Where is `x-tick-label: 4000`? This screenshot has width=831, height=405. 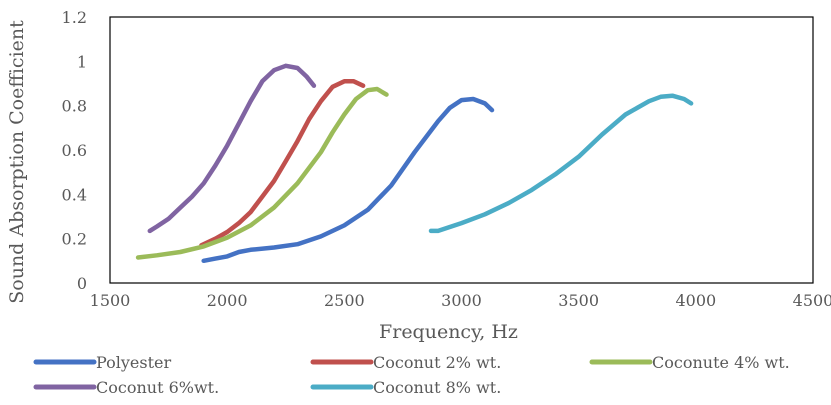 x-tick-label: 4000 is located at coordinates (695, 300).